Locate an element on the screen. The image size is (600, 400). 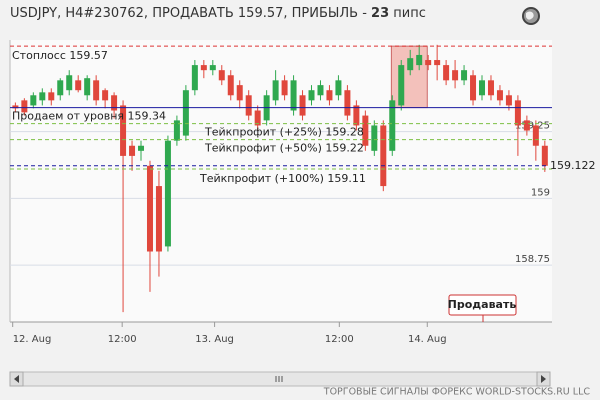
y-tick-label: 159.25 is located at coordinates (532, 126).